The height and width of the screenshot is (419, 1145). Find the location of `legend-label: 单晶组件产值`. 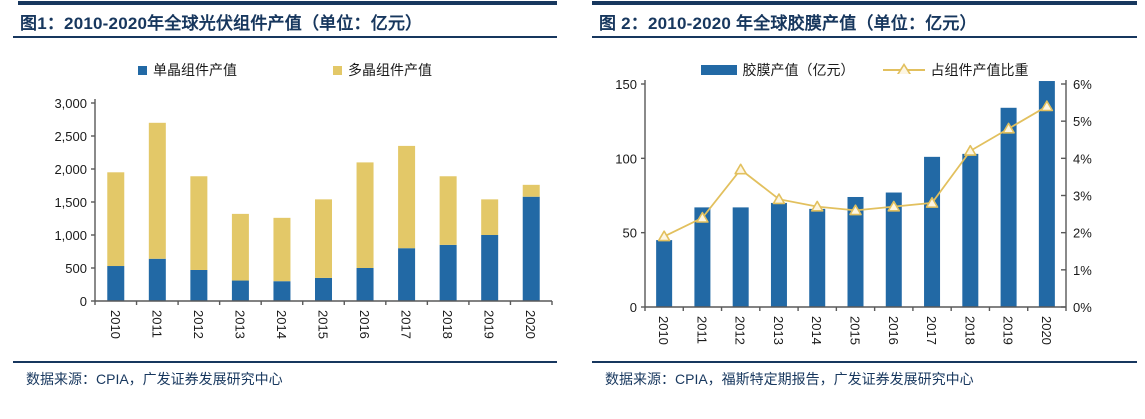

legend-label: 单晶组件产值 is located at coordinates (195, 70).